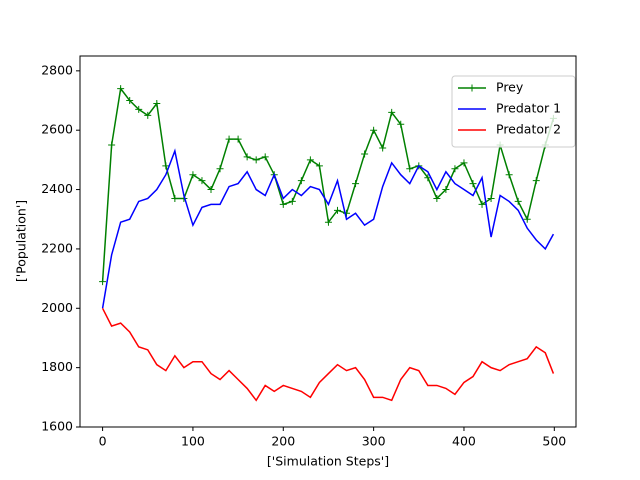  Describe the element at coordinates (554, 441) in the screenshot. I see `x-tick-label: 500` at that location.